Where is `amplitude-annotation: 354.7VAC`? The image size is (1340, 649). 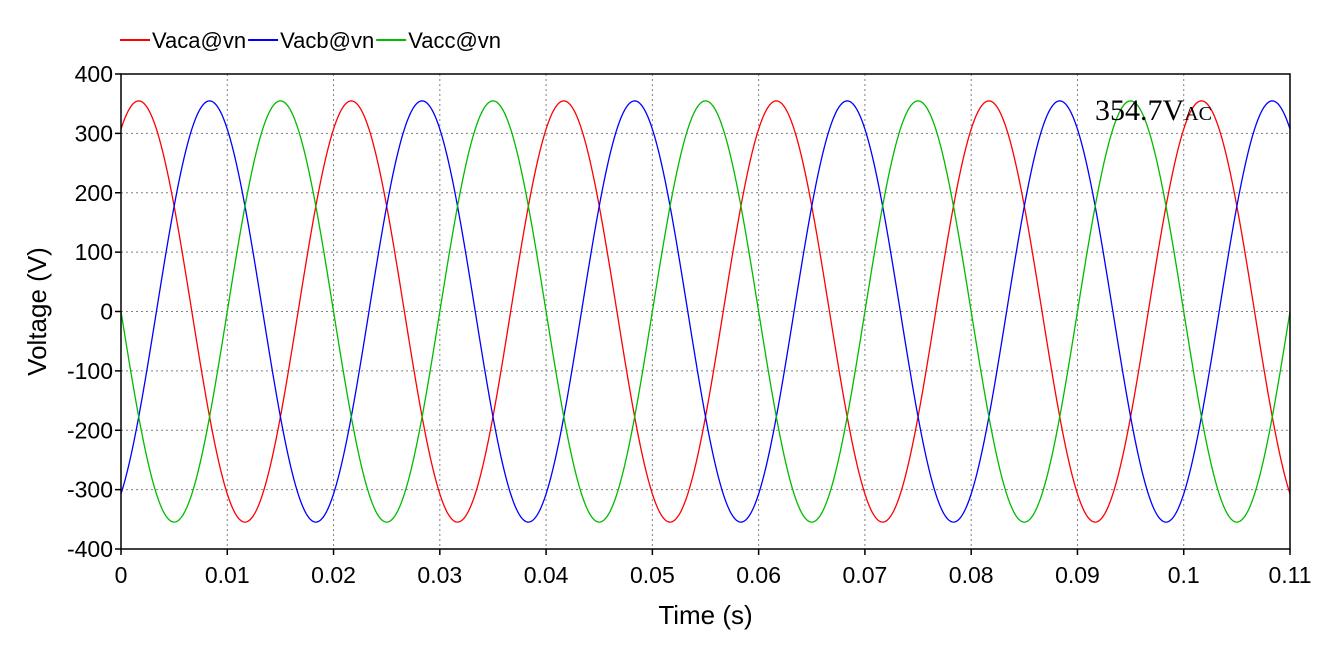 amplitude-annotation: 354.7VAC is located at coordinates (1153, 110).